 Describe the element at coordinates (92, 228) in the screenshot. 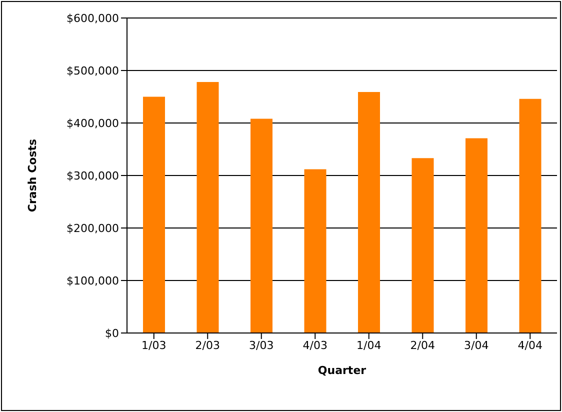

I see `y-tick-label: $200,000` at that location.